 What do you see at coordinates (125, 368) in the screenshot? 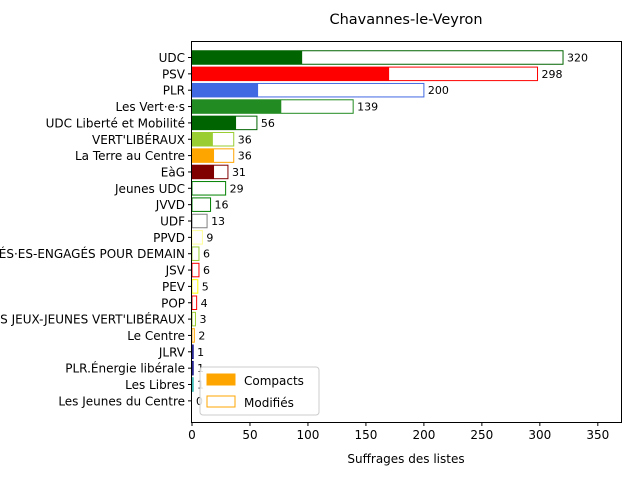
I see `category-label: PLR.Énergie libérale` at bounding box center [125, 368].